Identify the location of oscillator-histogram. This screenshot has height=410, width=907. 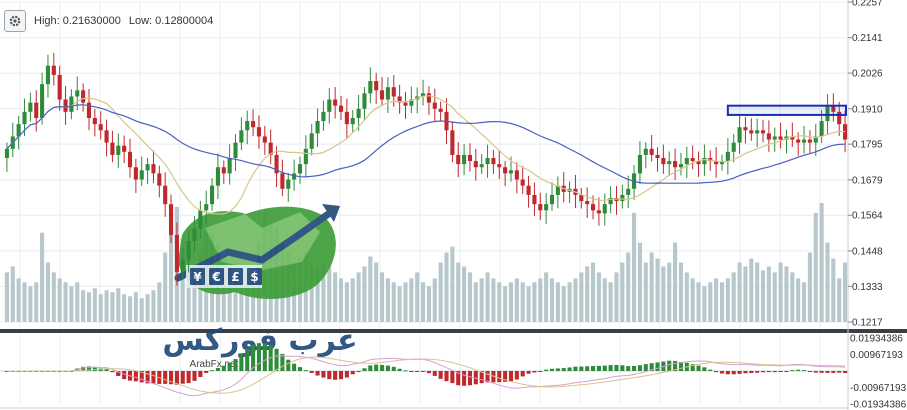
(426, 364).